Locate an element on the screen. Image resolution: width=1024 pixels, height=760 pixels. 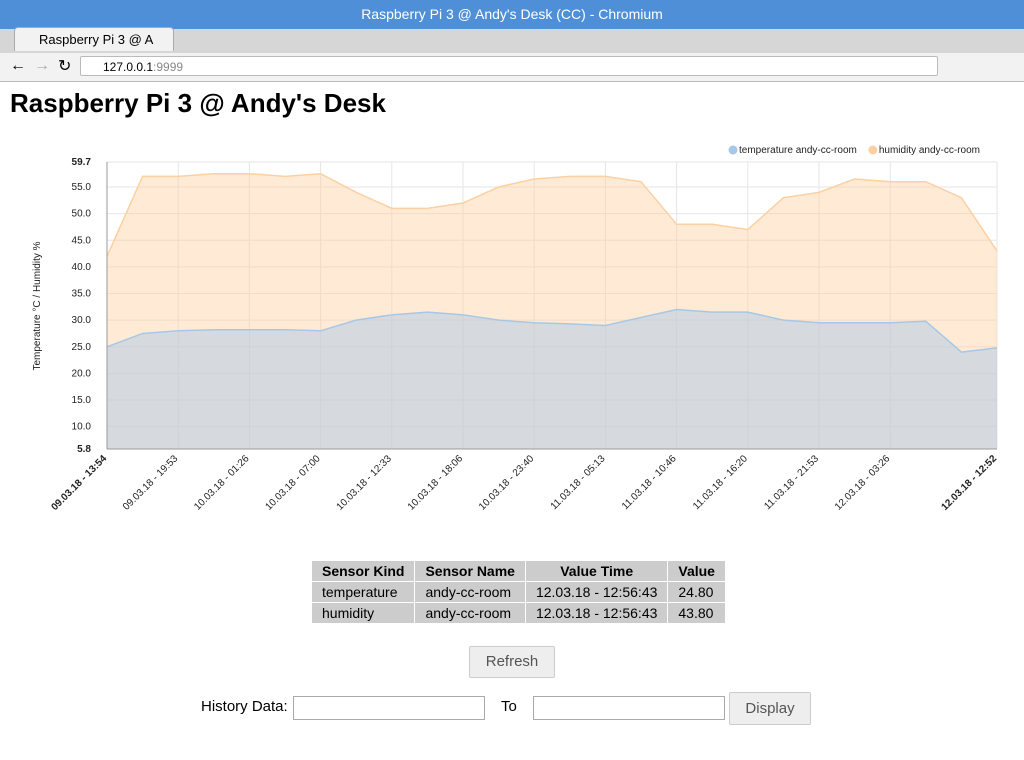
column-header: Value is located at coordinates (696, 571).